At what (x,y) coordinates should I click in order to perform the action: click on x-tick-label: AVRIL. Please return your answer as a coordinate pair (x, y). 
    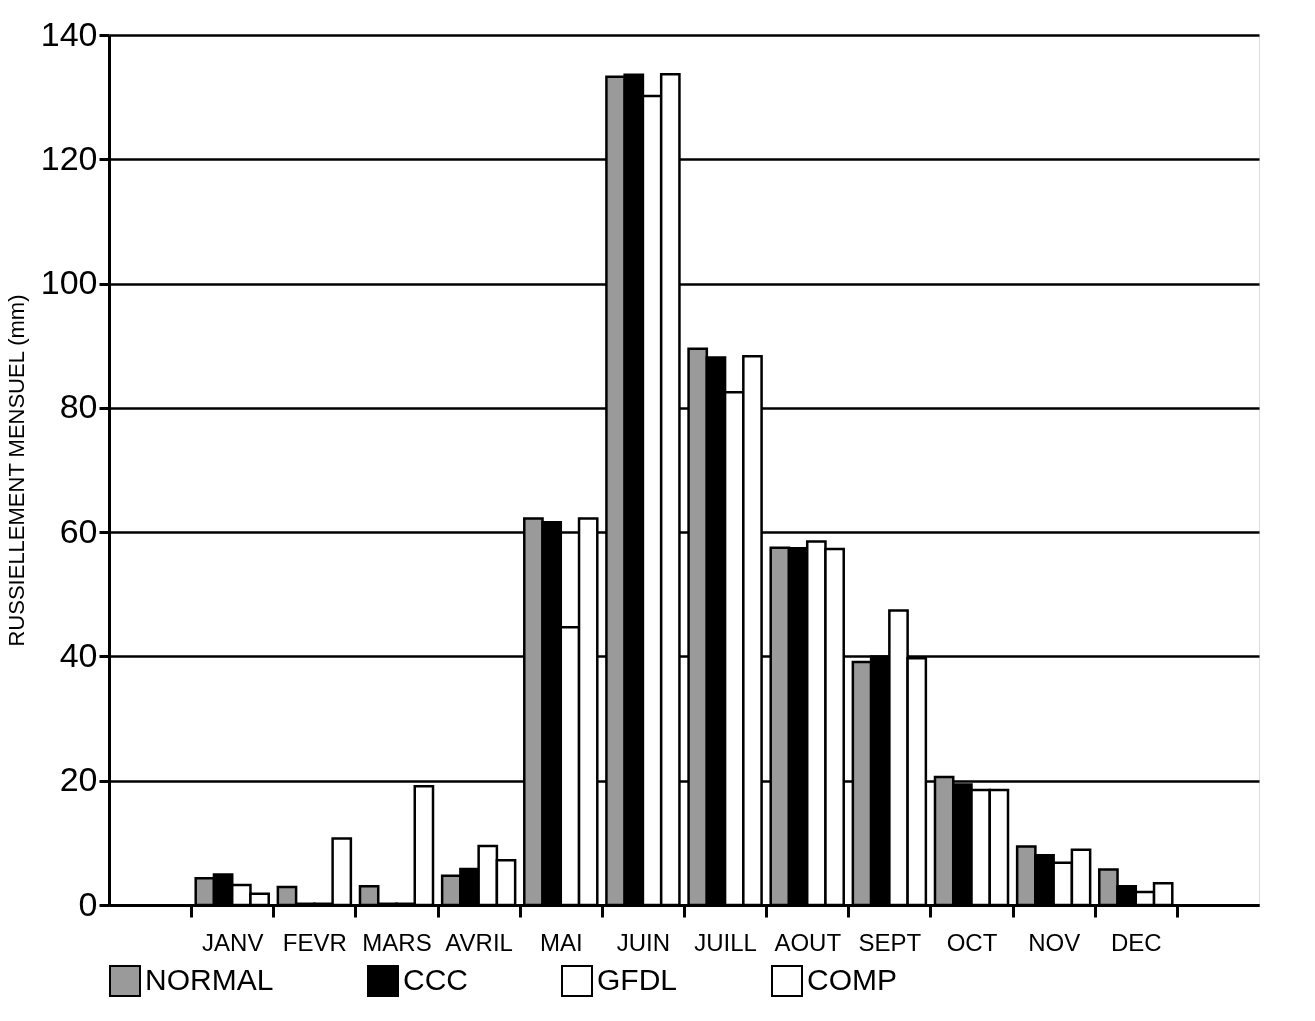
    Looking at the image, I should click on (479, 942).